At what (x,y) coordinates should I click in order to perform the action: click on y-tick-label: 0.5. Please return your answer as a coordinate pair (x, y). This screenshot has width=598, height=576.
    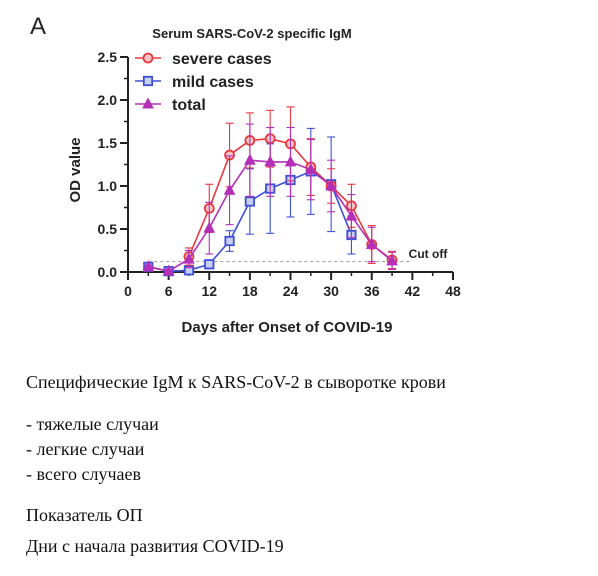
    Looking at the image, I should click on (108, 229).